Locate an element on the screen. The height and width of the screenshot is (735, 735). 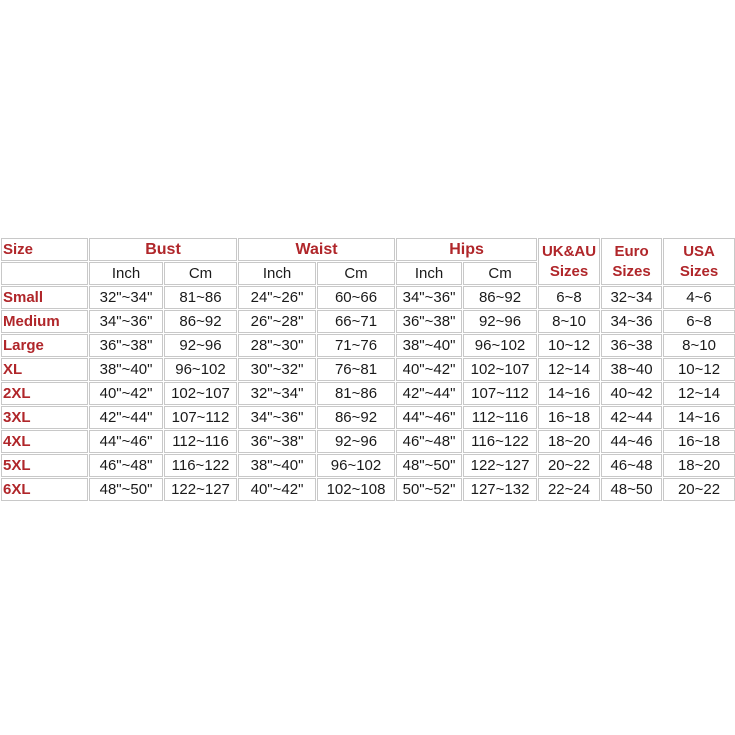
cell-hips-inch: 50"~52" is located at coordinates (429, 489).